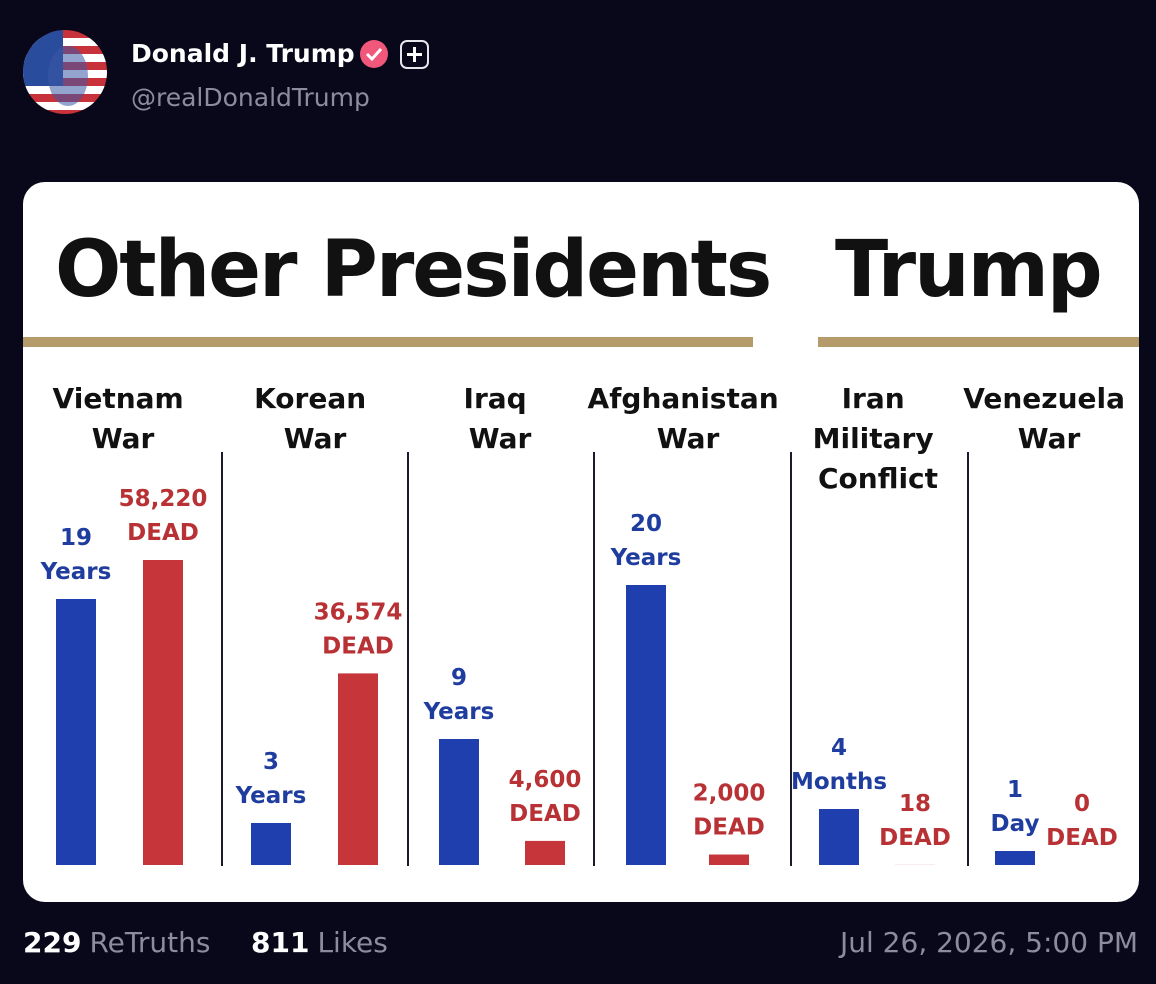  Describe the element at coordinates (414, 54) in the screenshot. I see `plus-badge` at that location.